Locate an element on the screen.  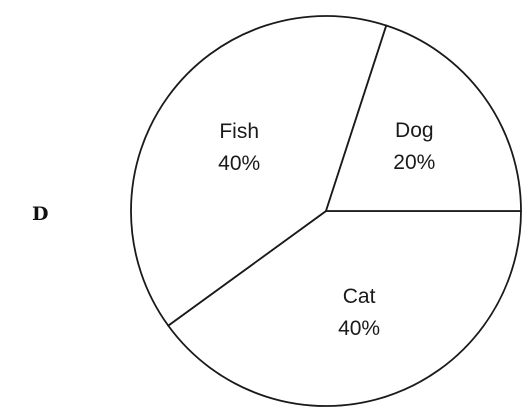
slice-value-dog: 20% is located at coordinates (414, 162).